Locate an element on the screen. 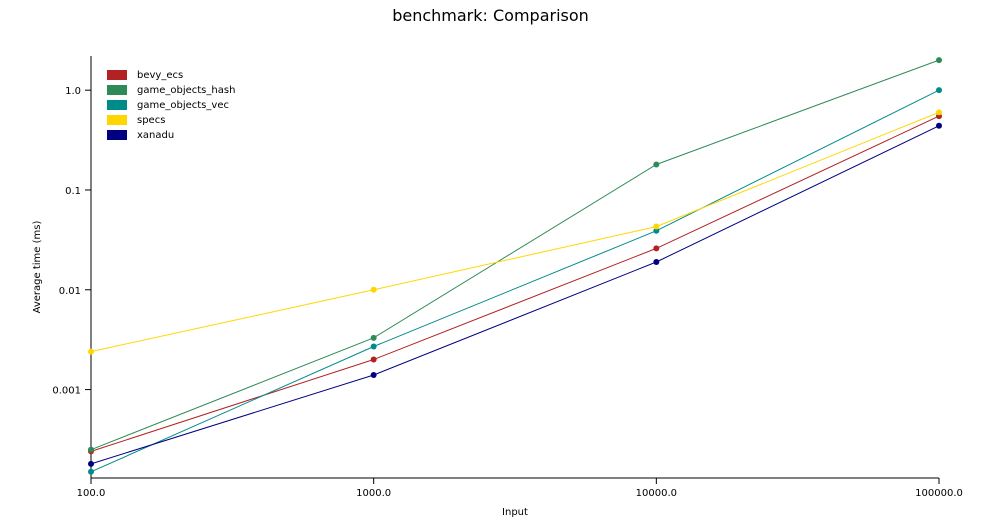 The height and width of the screenshot is (520, 981). x-axis-label: Input is located at coordinates (515, 512).